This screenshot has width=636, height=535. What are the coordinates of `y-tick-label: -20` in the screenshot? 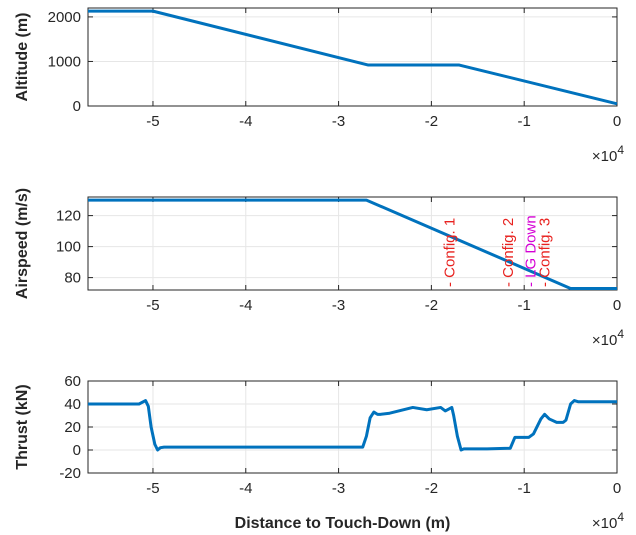 It's located at (70, 473).